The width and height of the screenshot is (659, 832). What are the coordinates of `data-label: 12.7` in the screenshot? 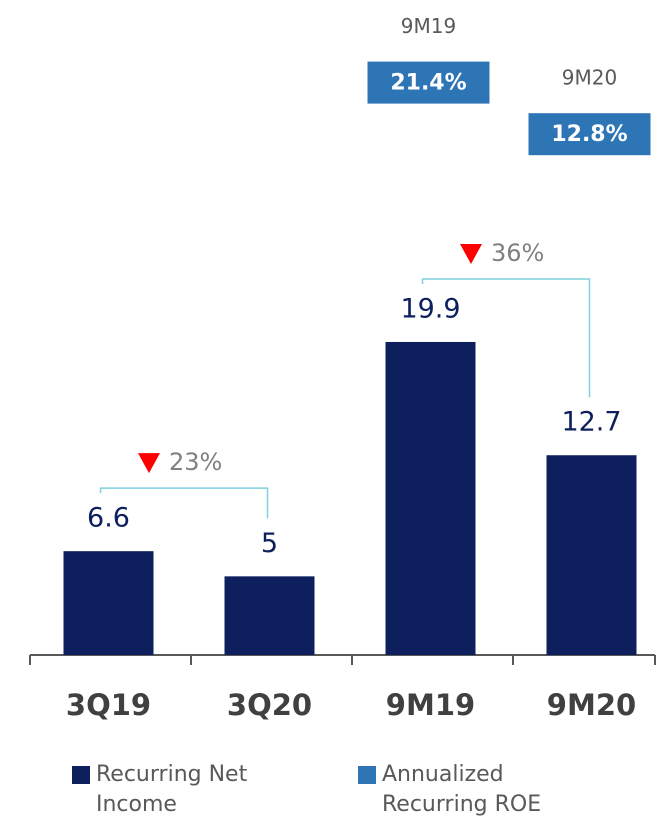 It's located at (591, 422).